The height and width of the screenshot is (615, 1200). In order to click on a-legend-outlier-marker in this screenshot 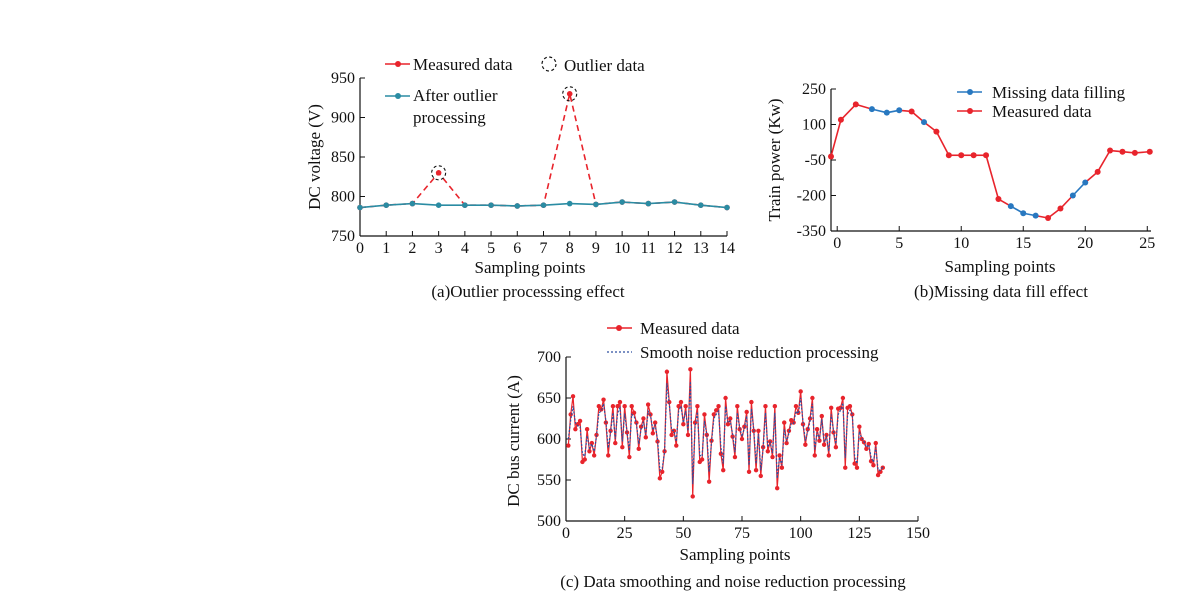, I will do `click(549, 64)`.